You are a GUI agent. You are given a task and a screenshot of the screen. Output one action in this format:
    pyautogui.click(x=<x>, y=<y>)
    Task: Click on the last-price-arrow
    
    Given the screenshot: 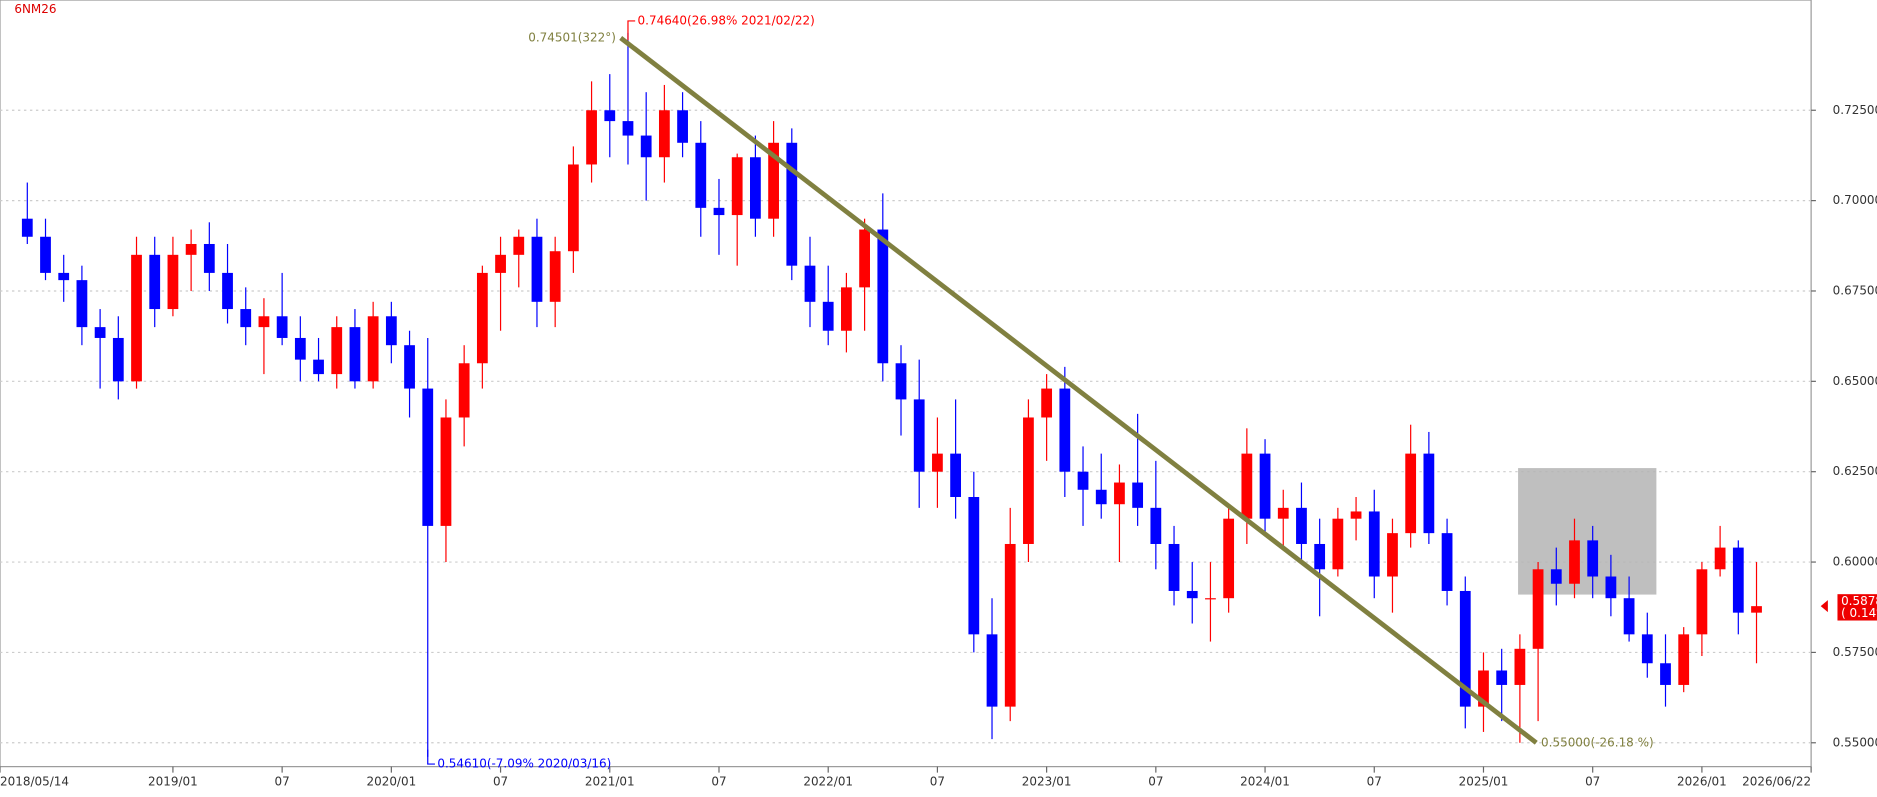 What is the action you would take?
    pyautogui.click(x=1824, y=606)
    